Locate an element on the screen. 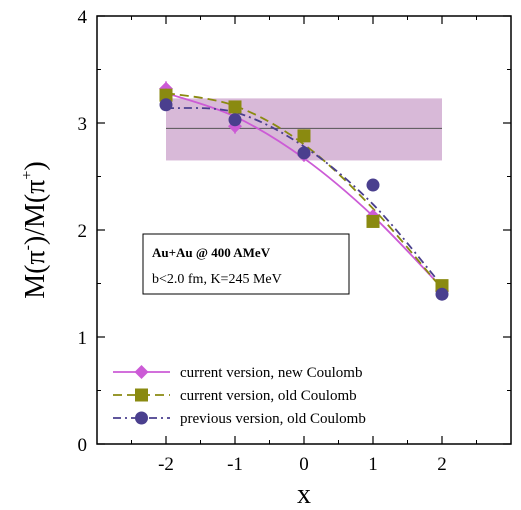 This screenshot has height=510, width=521. annotation-frame is located at coordinates (246, 264).